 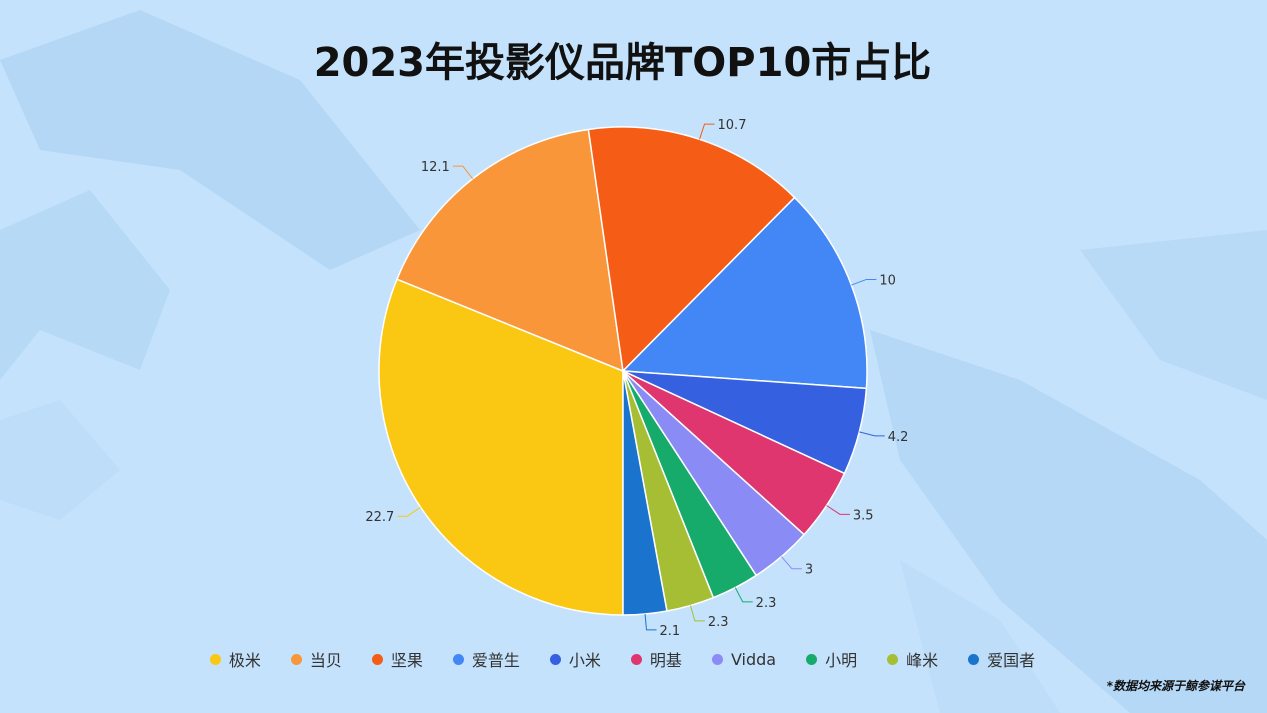 I want to click on legend-label: Vidda, so click(x=753, y=659).